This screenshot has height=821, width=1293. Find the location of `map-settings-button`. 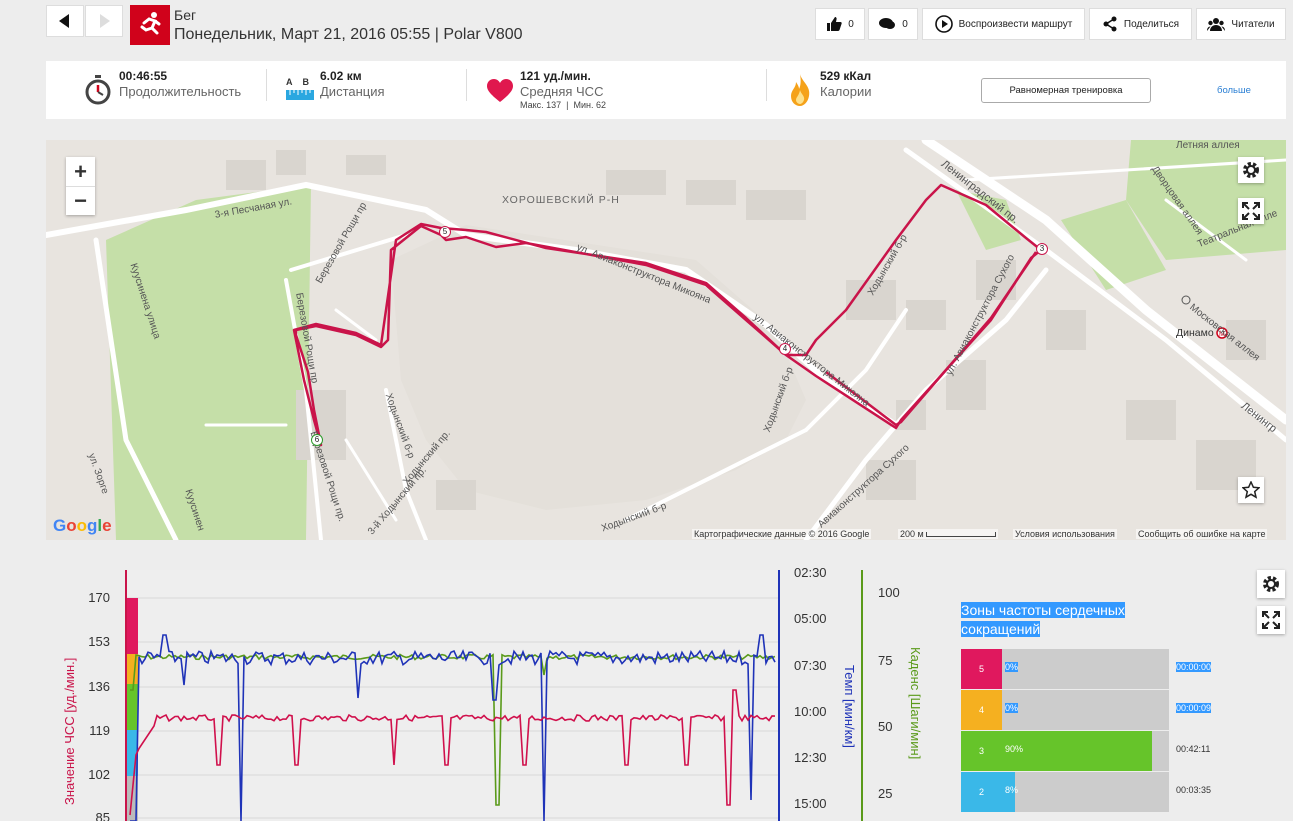

map-settings-button is located at coordinates (1251, 170).